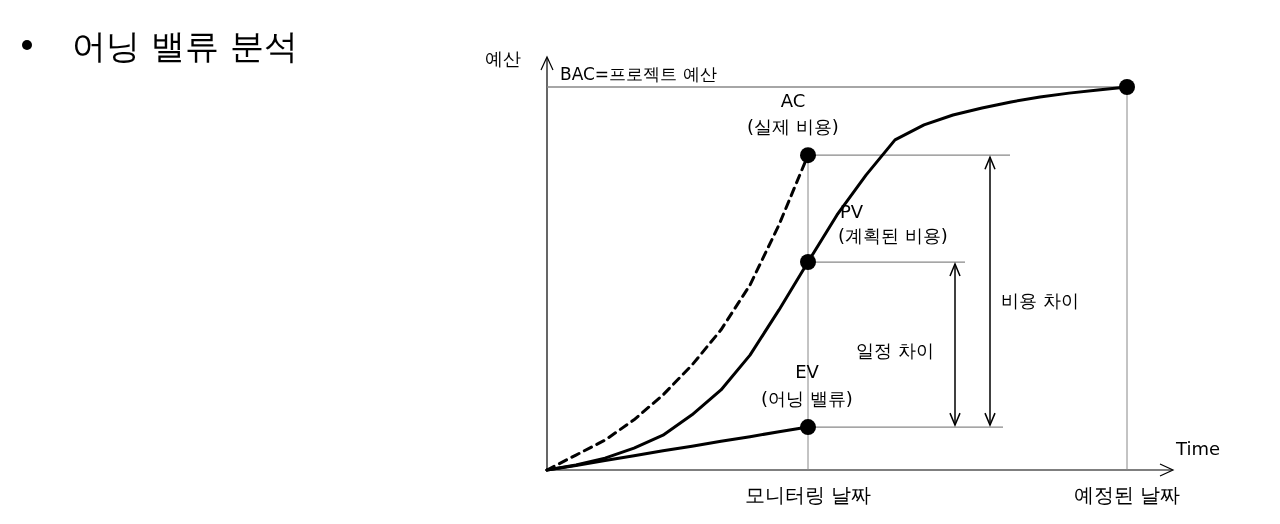 The image size is (1280, 524). I want to click on series-label: AC (실제 비용), so click(793, 114).